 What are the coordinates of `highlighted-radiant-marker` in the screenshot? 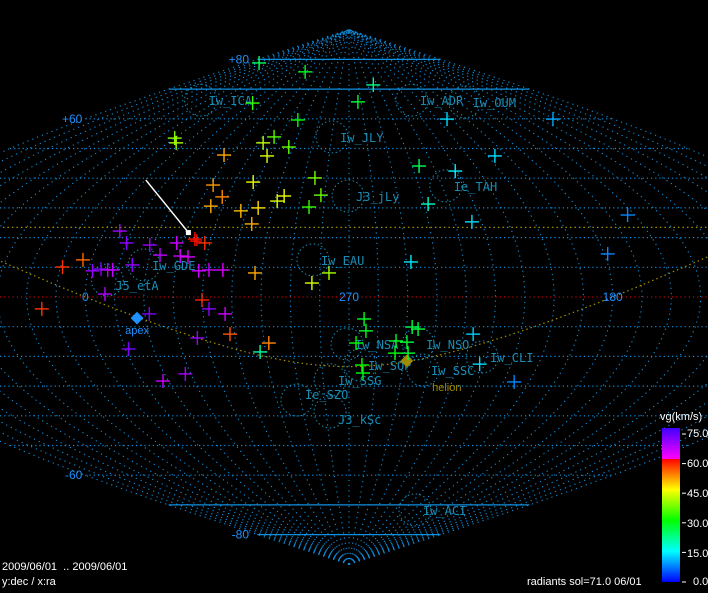 It's located at (194, 239).